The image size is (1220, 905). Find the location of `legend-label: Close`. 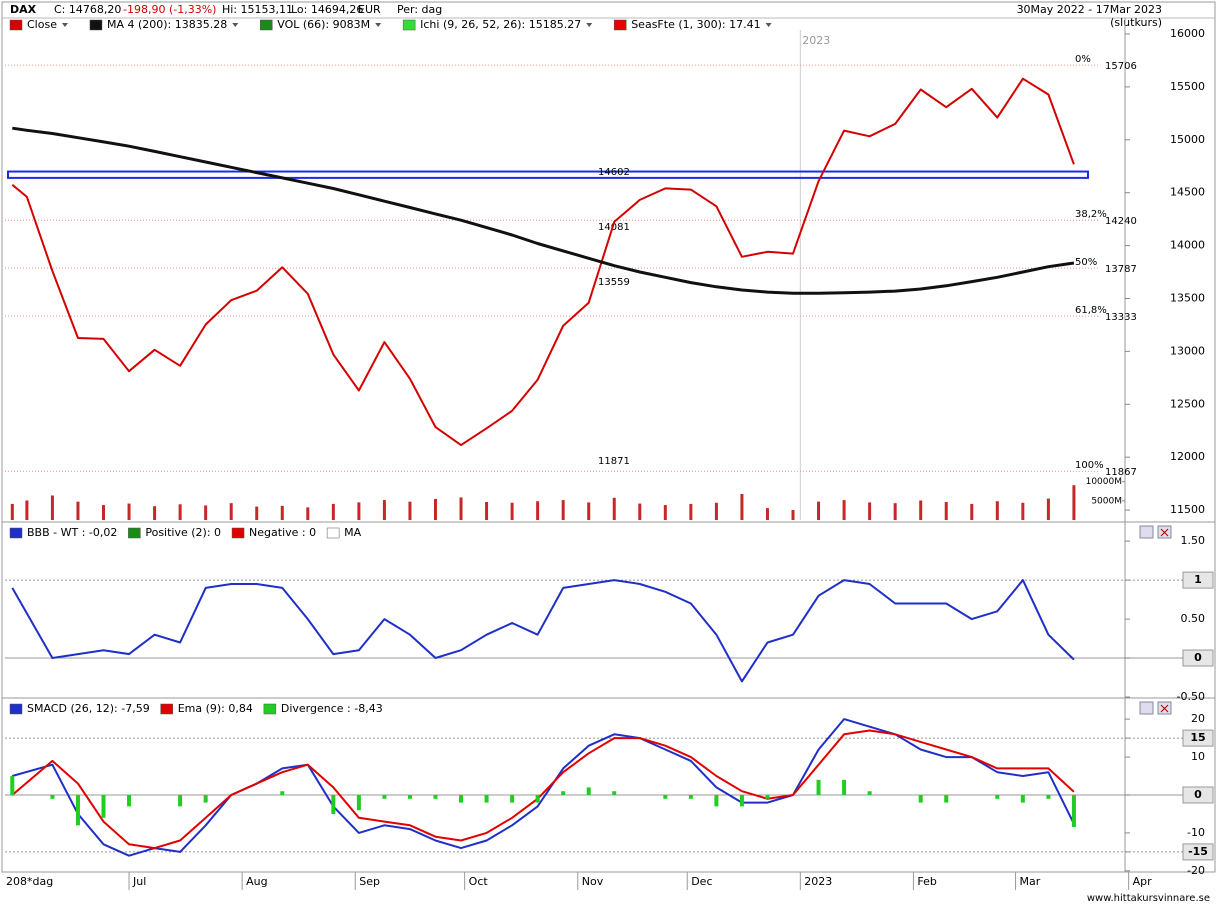

legend-label: Close is located at coordinates (42, 24).